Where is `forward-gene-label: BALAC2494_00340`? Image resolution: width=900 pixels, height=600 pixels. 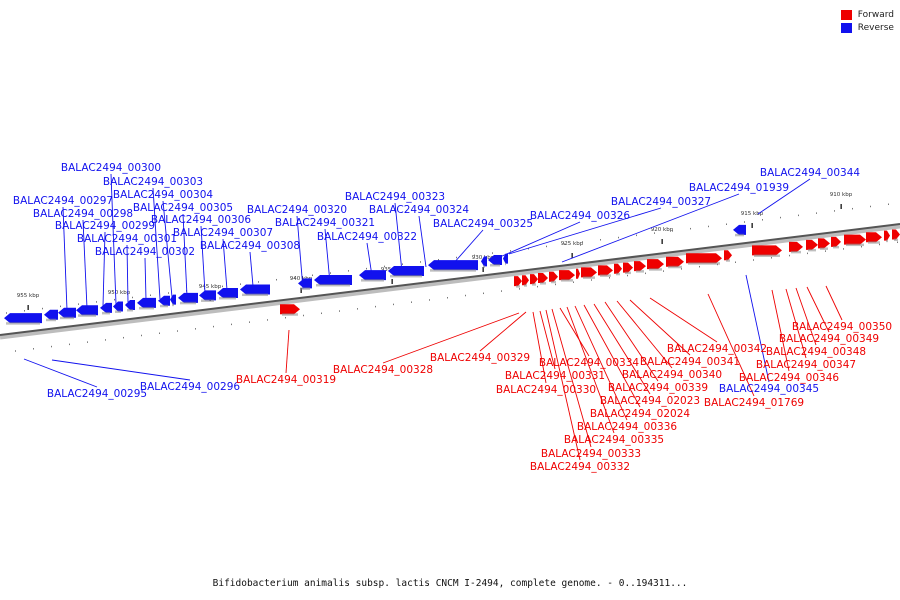 forward-gene-label: BALAC2494_00340 is located at coordinates (672, 375).